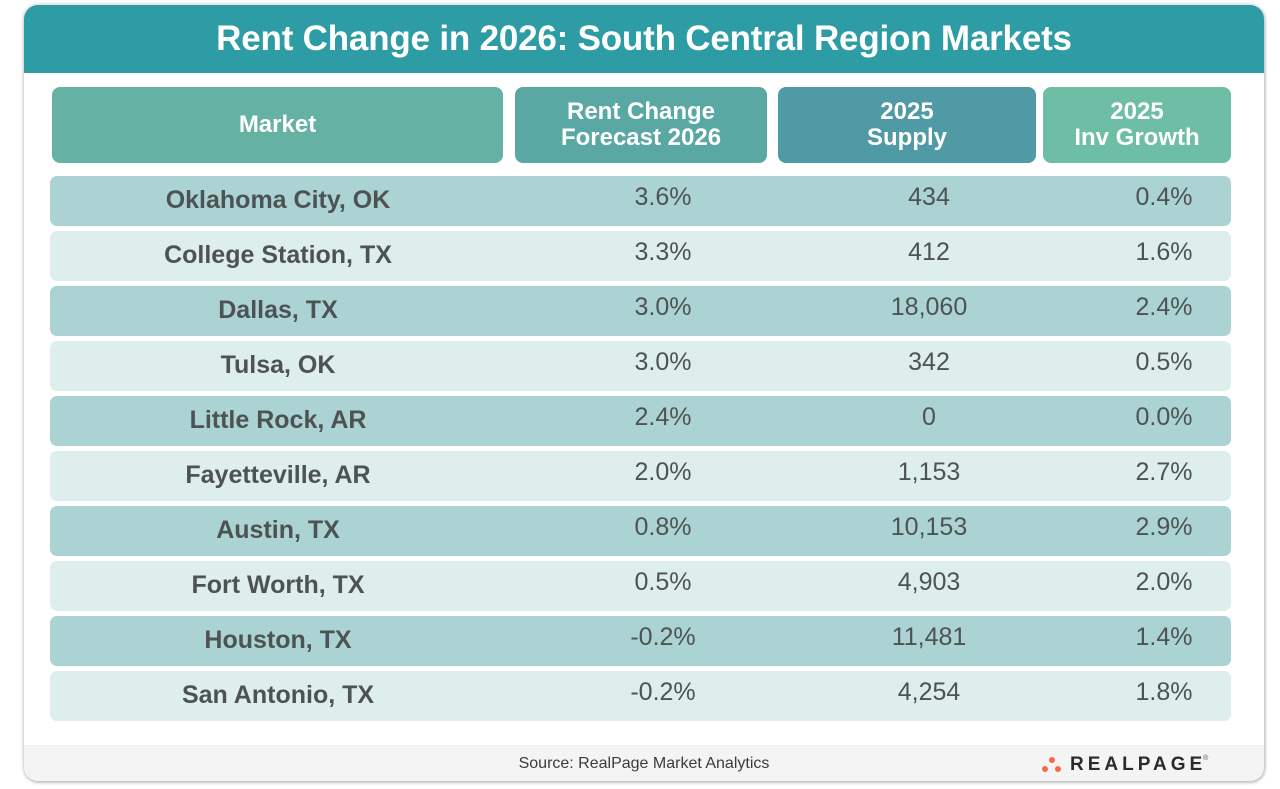 The image size is (1280, 789). What do you see at coordinates (1164, 416) in the screenshot?
I see `cell-inv-growth: 0.0%` at bounding box center [1164, 416].